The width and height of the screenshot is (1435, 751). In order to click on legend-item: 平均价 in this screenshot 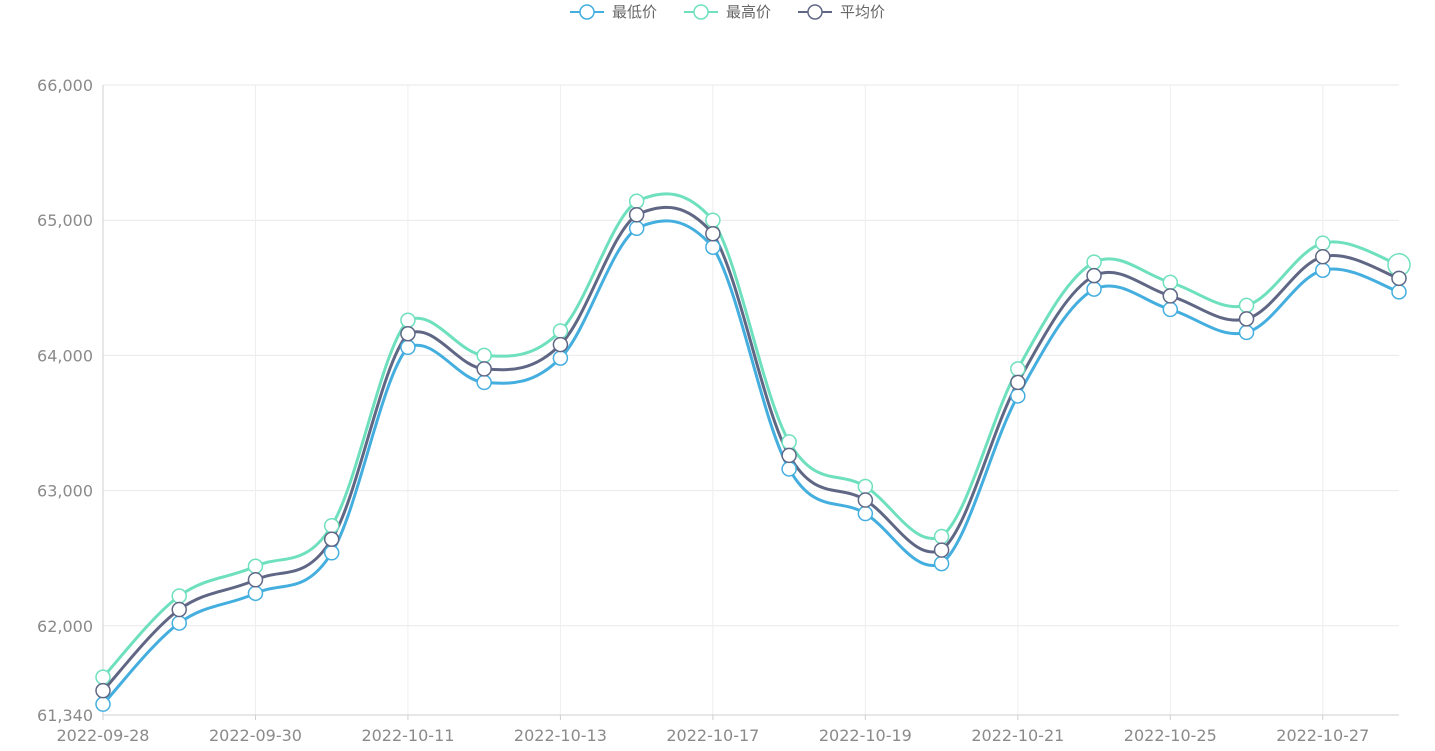, I will do `click(841, 12)`.